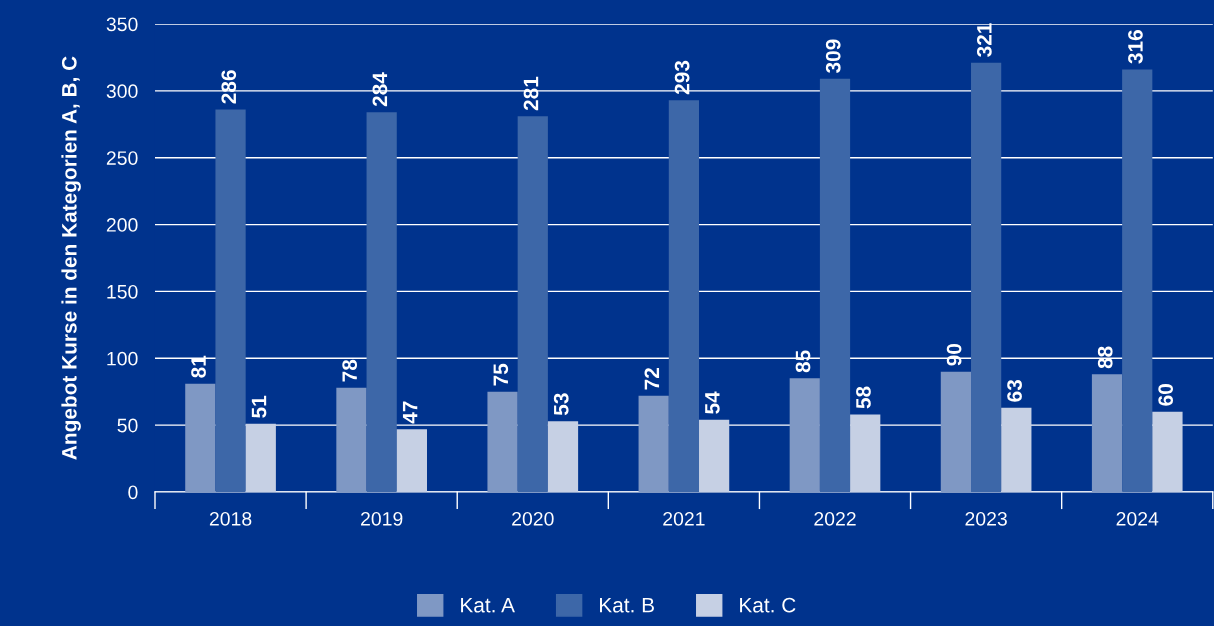  What do you see at coordinates (768, 605) in the screenshot?
I see `legend-label: Kat. C` at bounding box center [768, 605].